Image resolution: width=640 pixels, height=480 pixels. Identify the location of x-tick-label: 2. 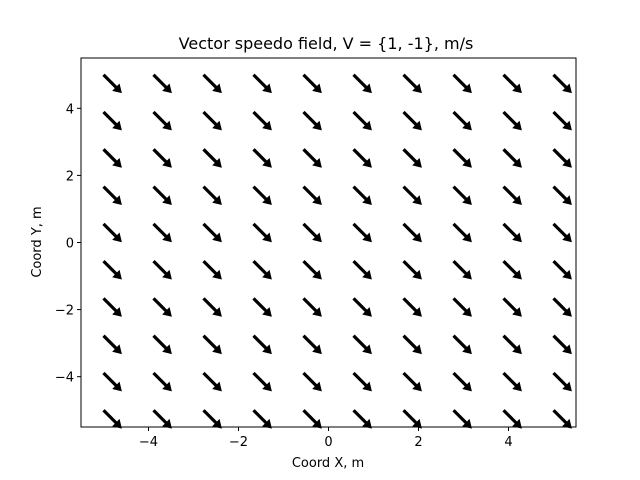
(418, 442).